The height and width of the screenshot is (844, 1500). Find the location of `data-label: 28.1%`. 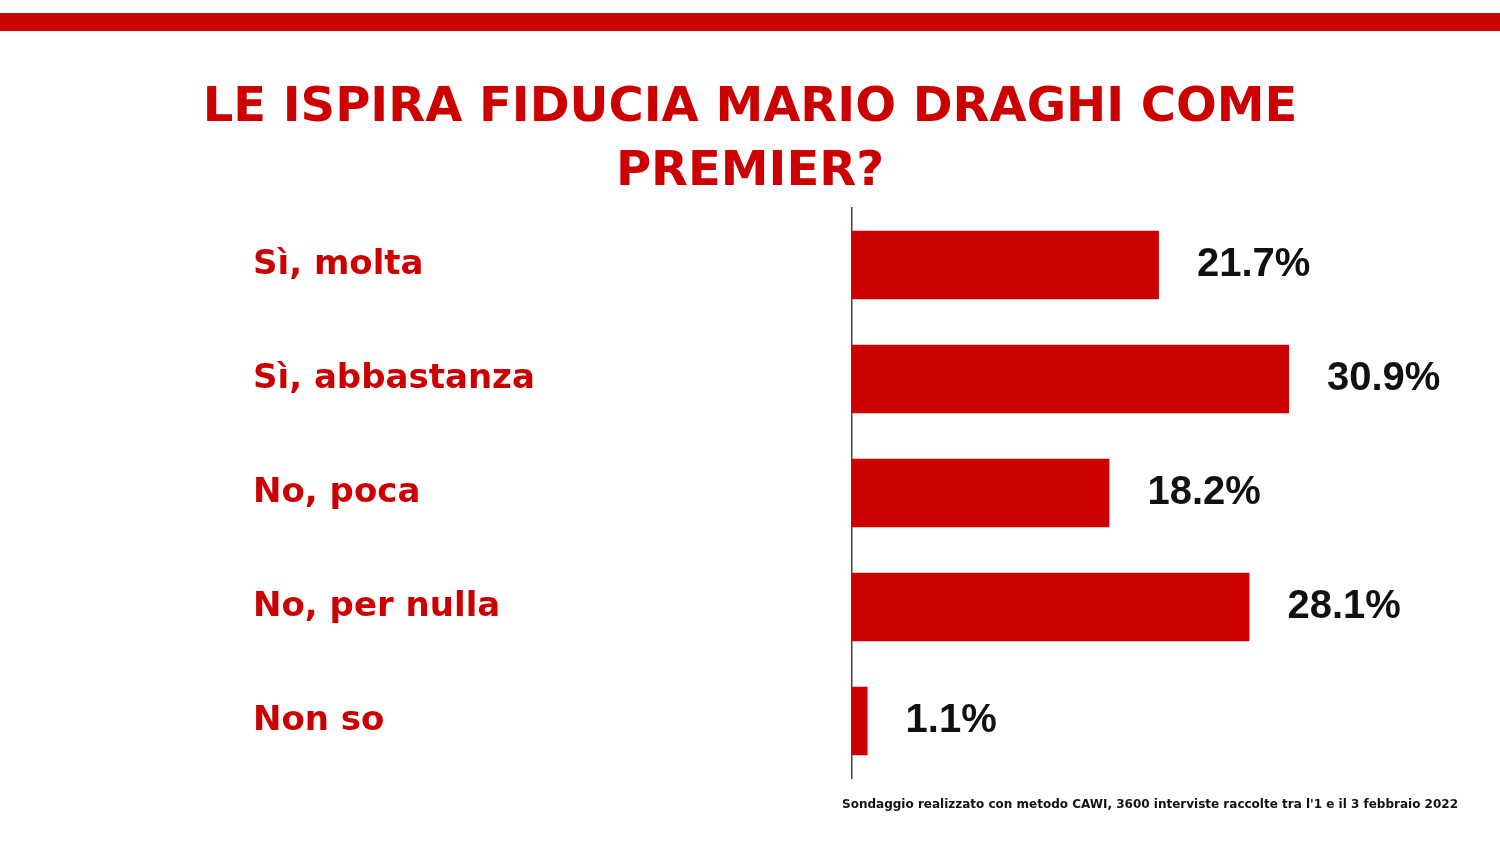

data-label: 28.1% is located at coordinates (1344, 604).